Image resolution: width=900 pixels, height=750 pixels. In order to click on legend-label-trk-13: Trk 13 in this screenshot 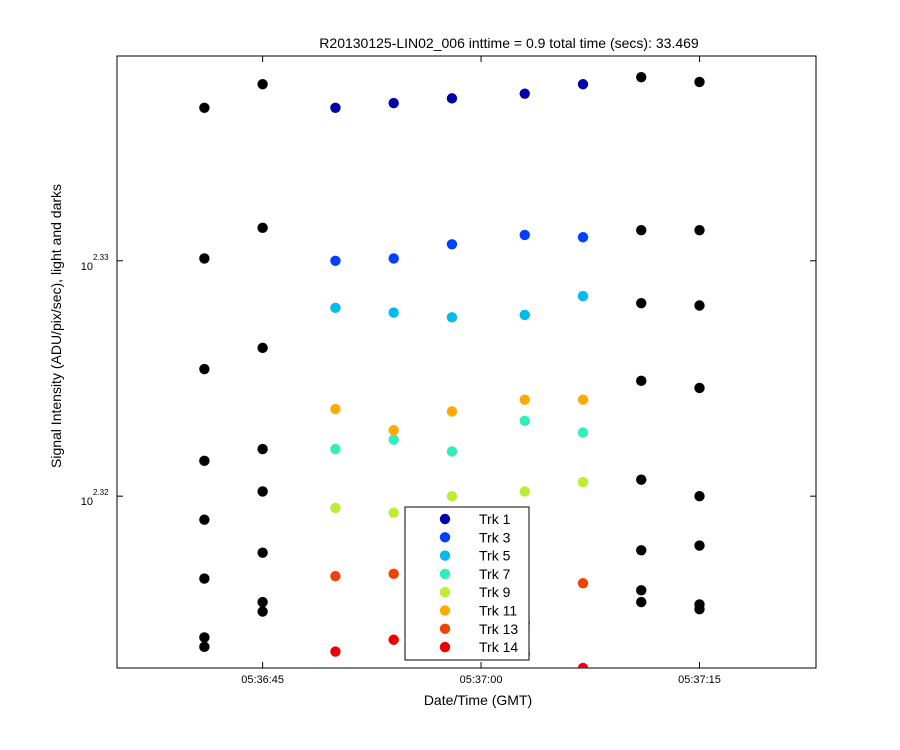, I will do `click(498, 629)`.